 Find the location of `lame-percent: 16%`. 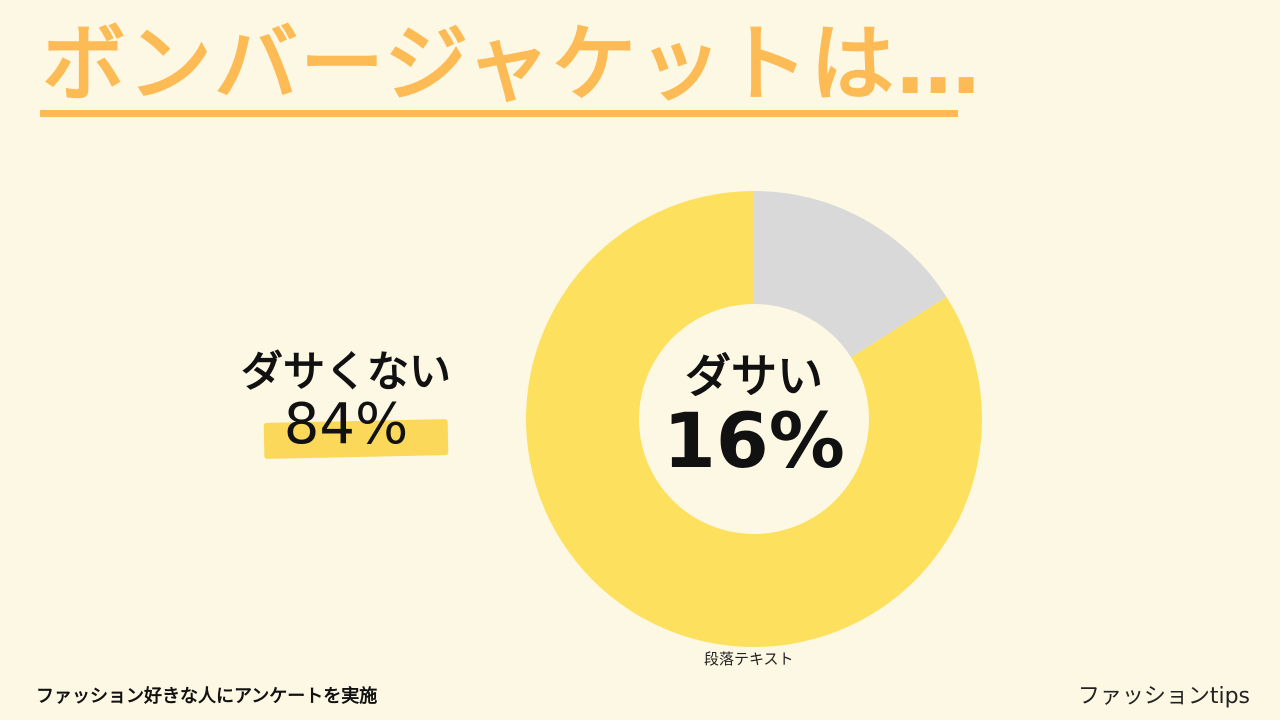

lame-percent: 16% is located at coordinates (754, 440).